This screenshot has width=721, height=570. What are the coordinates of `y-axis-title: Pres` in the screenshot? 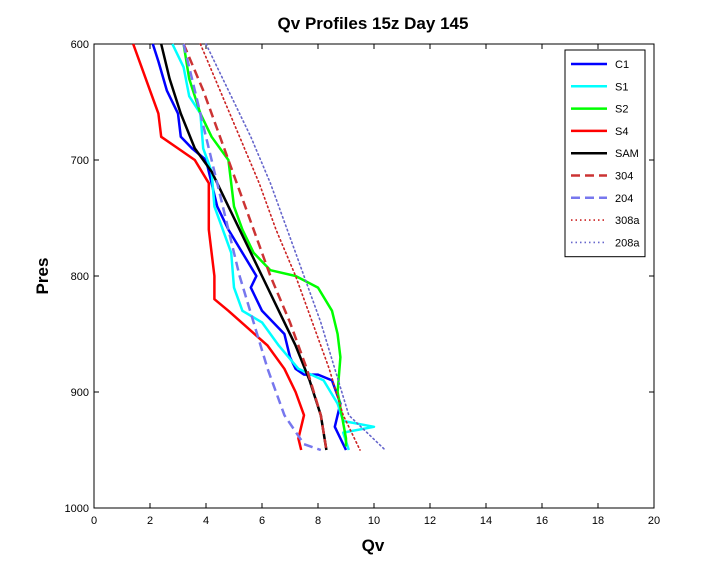 It's located at (42, 276).